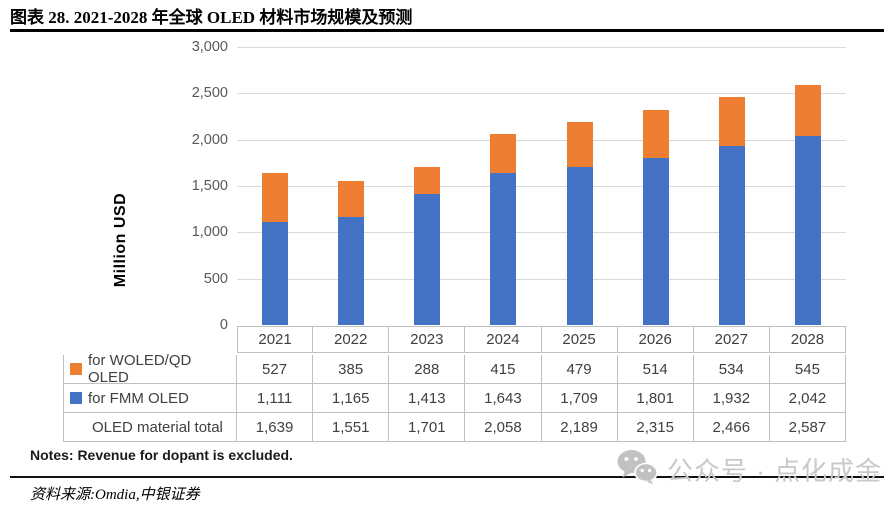 The image size is (891, 507). What do you see at coordinates (351, 398) in the screenshot?
I see `value-cell: 1,165` at bounding box center [351, 398].